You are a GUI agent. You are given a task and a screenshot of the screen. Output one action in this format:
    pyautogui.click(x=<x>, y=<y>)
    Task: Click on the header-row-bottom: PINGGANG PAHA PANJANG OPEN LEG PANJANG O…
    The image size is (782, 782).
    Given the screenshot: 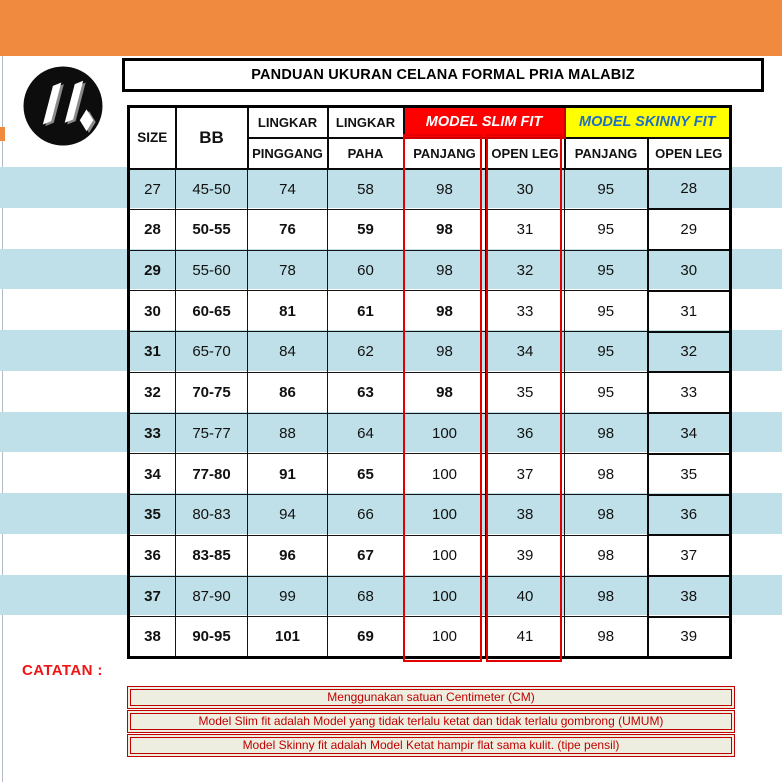 What is the action you would take?
    pyautogui.click(x=430, y=153)
    